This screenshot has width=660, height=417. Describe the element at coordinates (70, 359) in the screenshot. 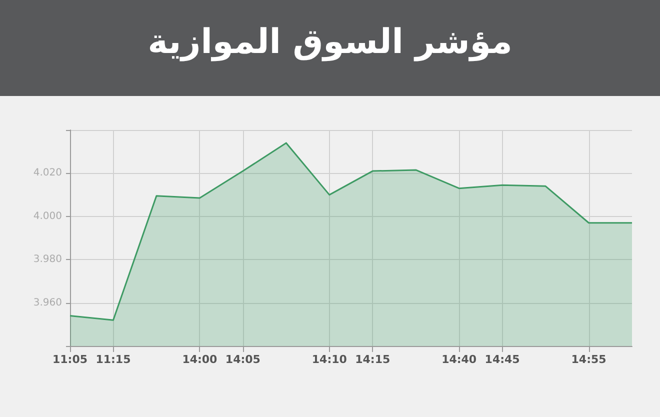

I see `x-tick-label: 11:05` at that location.